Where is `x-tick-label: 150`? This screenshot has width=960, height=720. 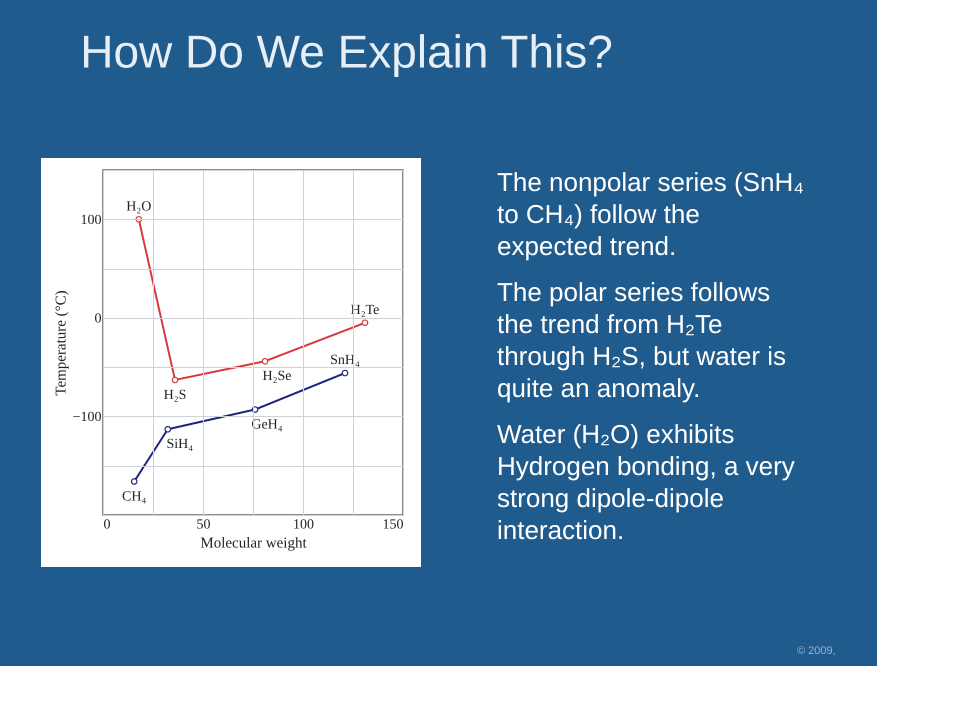 x-tick-label: 150 is located at coordinates (393, 525).